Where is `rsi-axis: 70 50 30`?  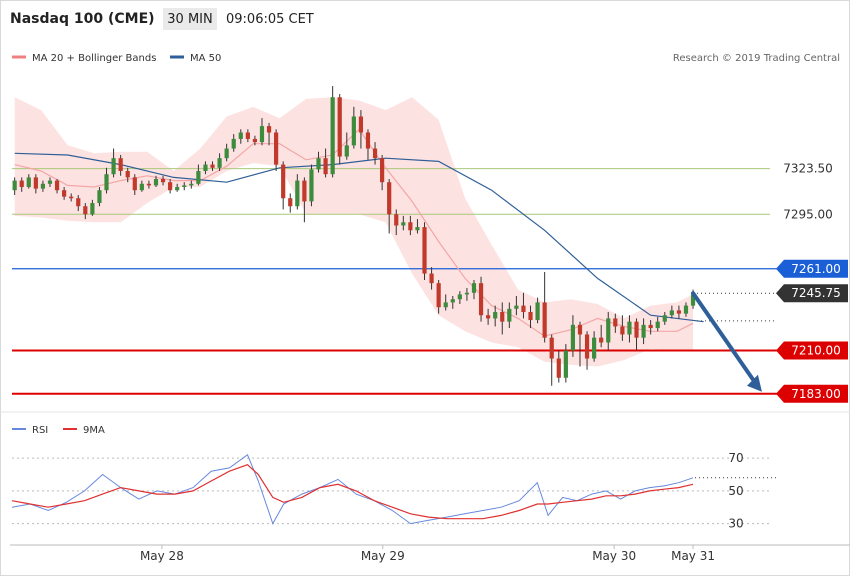
rsi-axis: 70 50 30 is located at coordinates (735, 491).